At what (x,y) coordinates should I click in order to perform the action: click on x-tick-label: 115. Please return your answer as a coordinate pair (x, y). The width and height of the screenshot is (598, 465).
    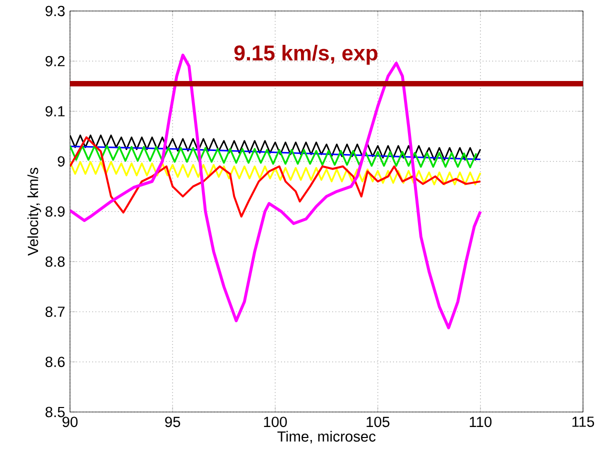
    Looking at the image, I should click on (583, 421).